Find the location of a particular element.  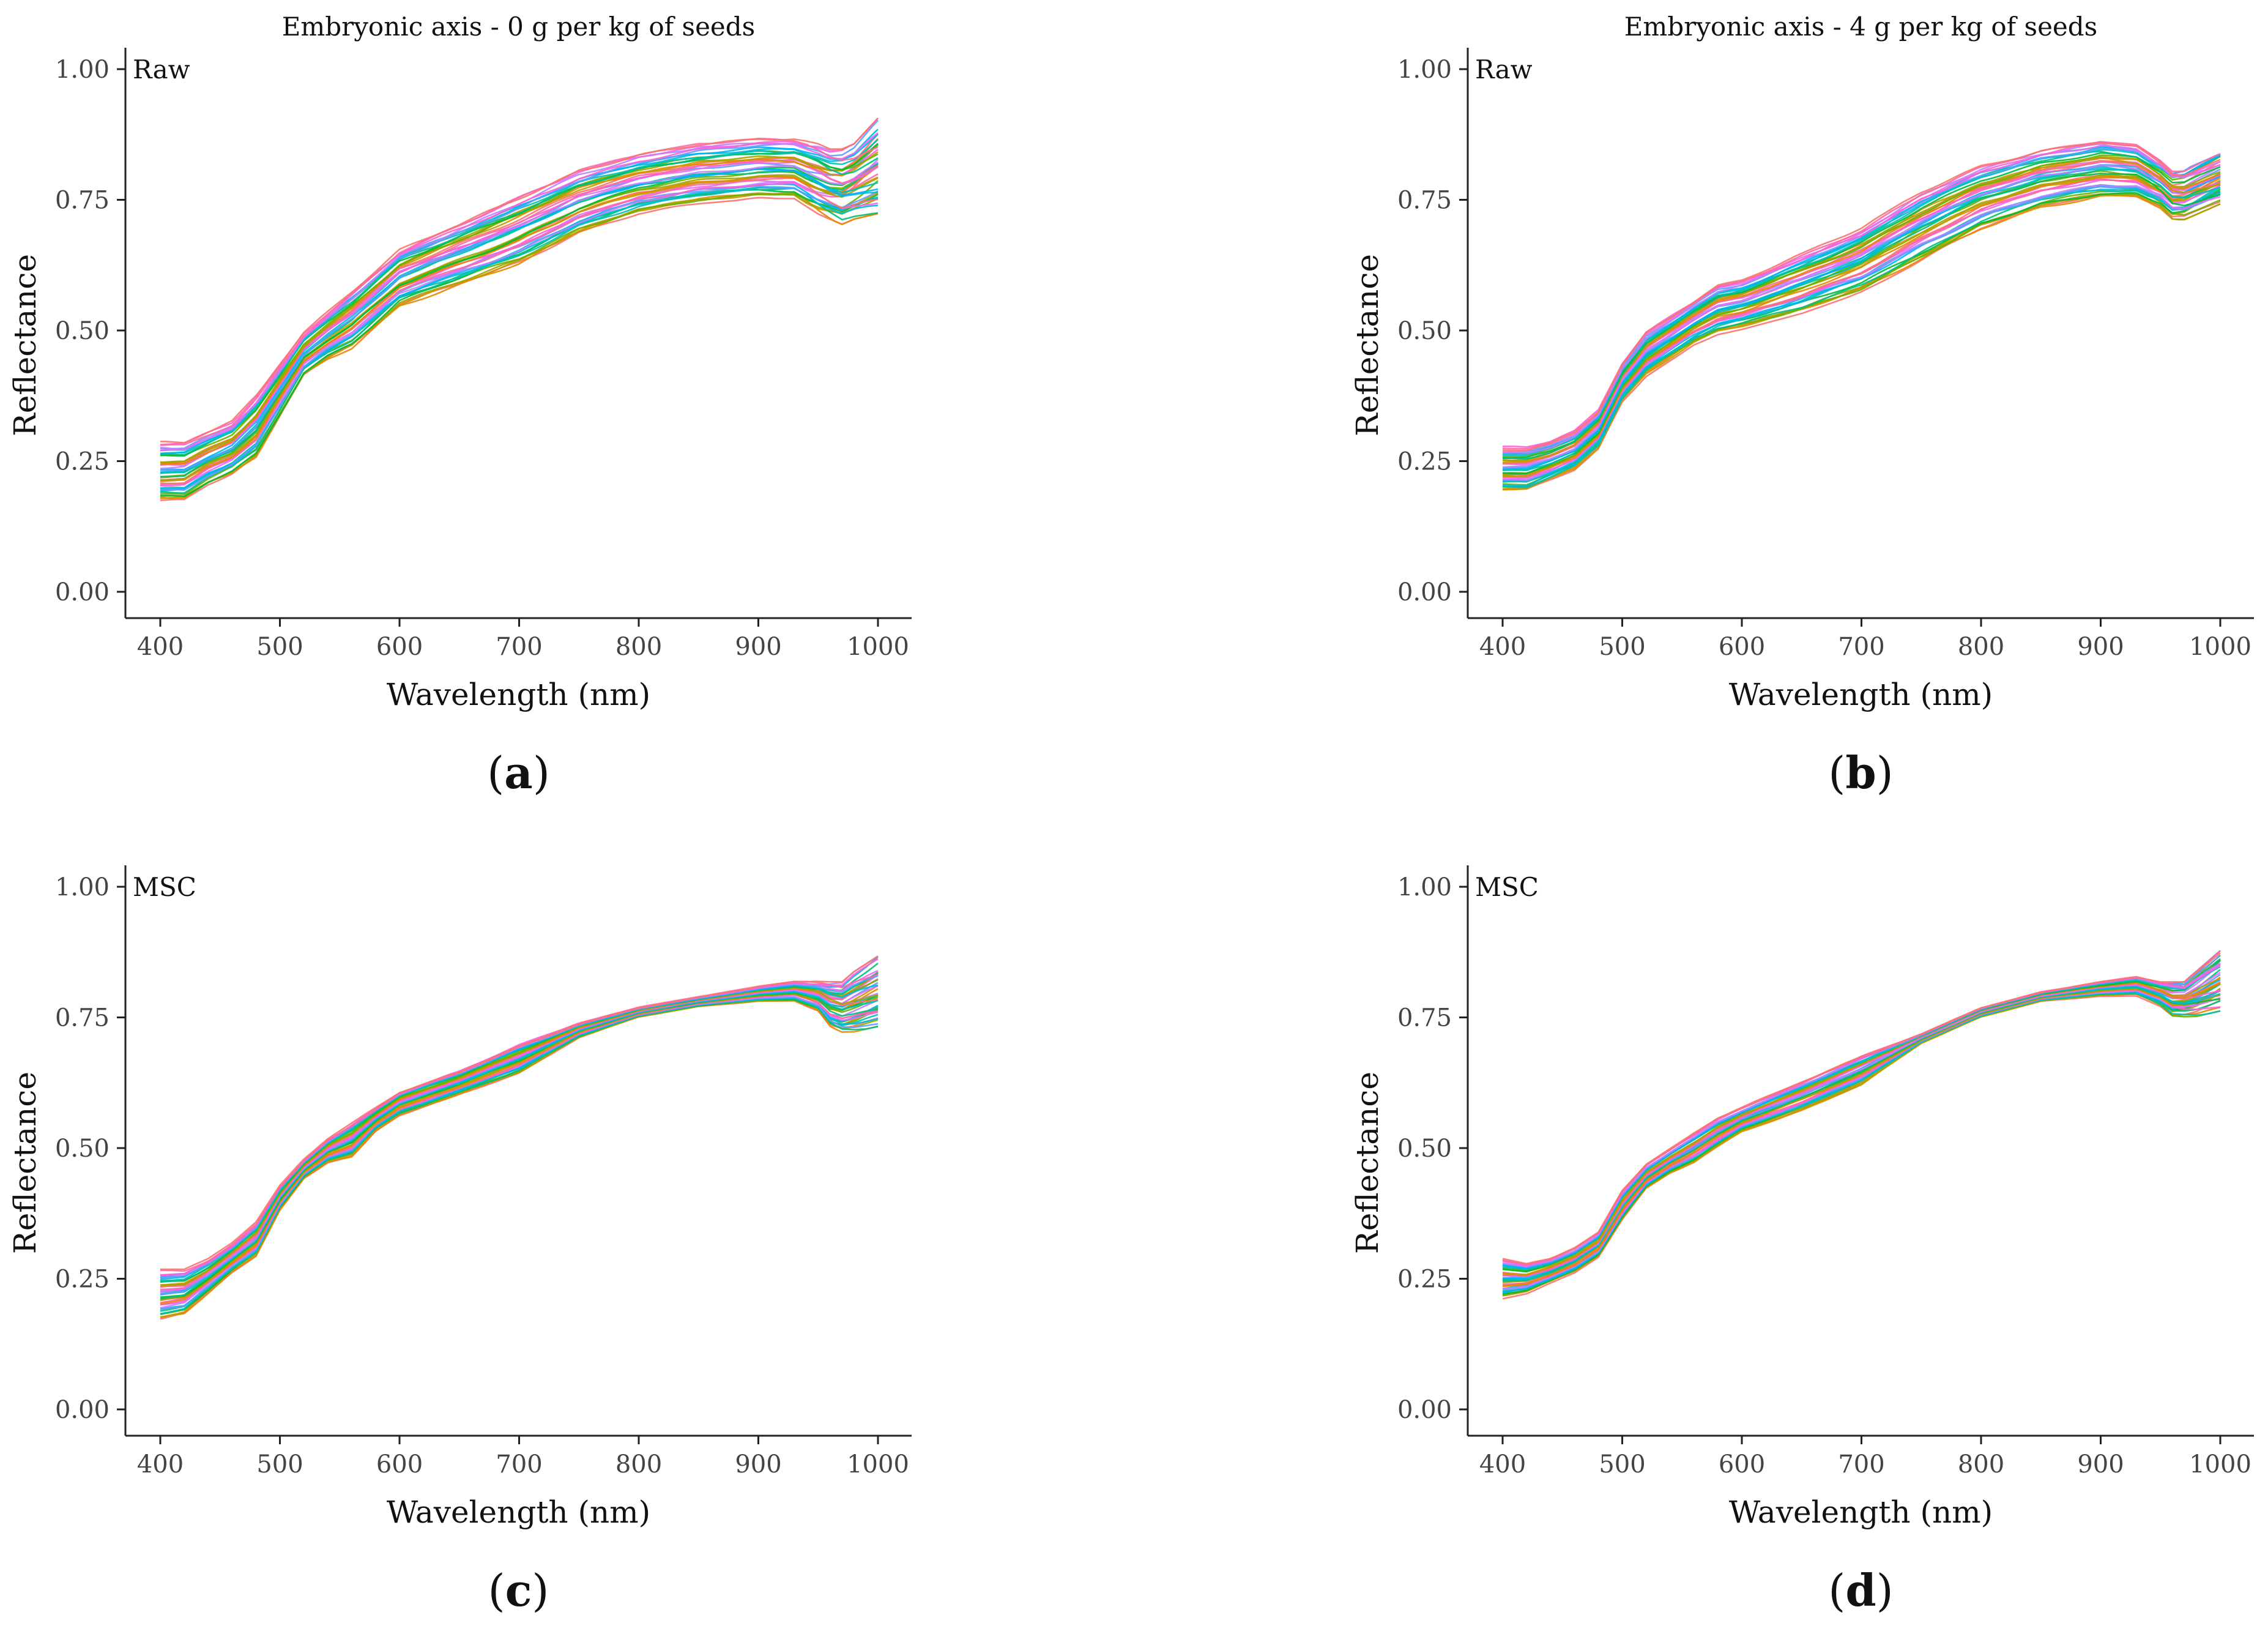

preprocessing-tag: Raw is located at coordinates (1504, 69).